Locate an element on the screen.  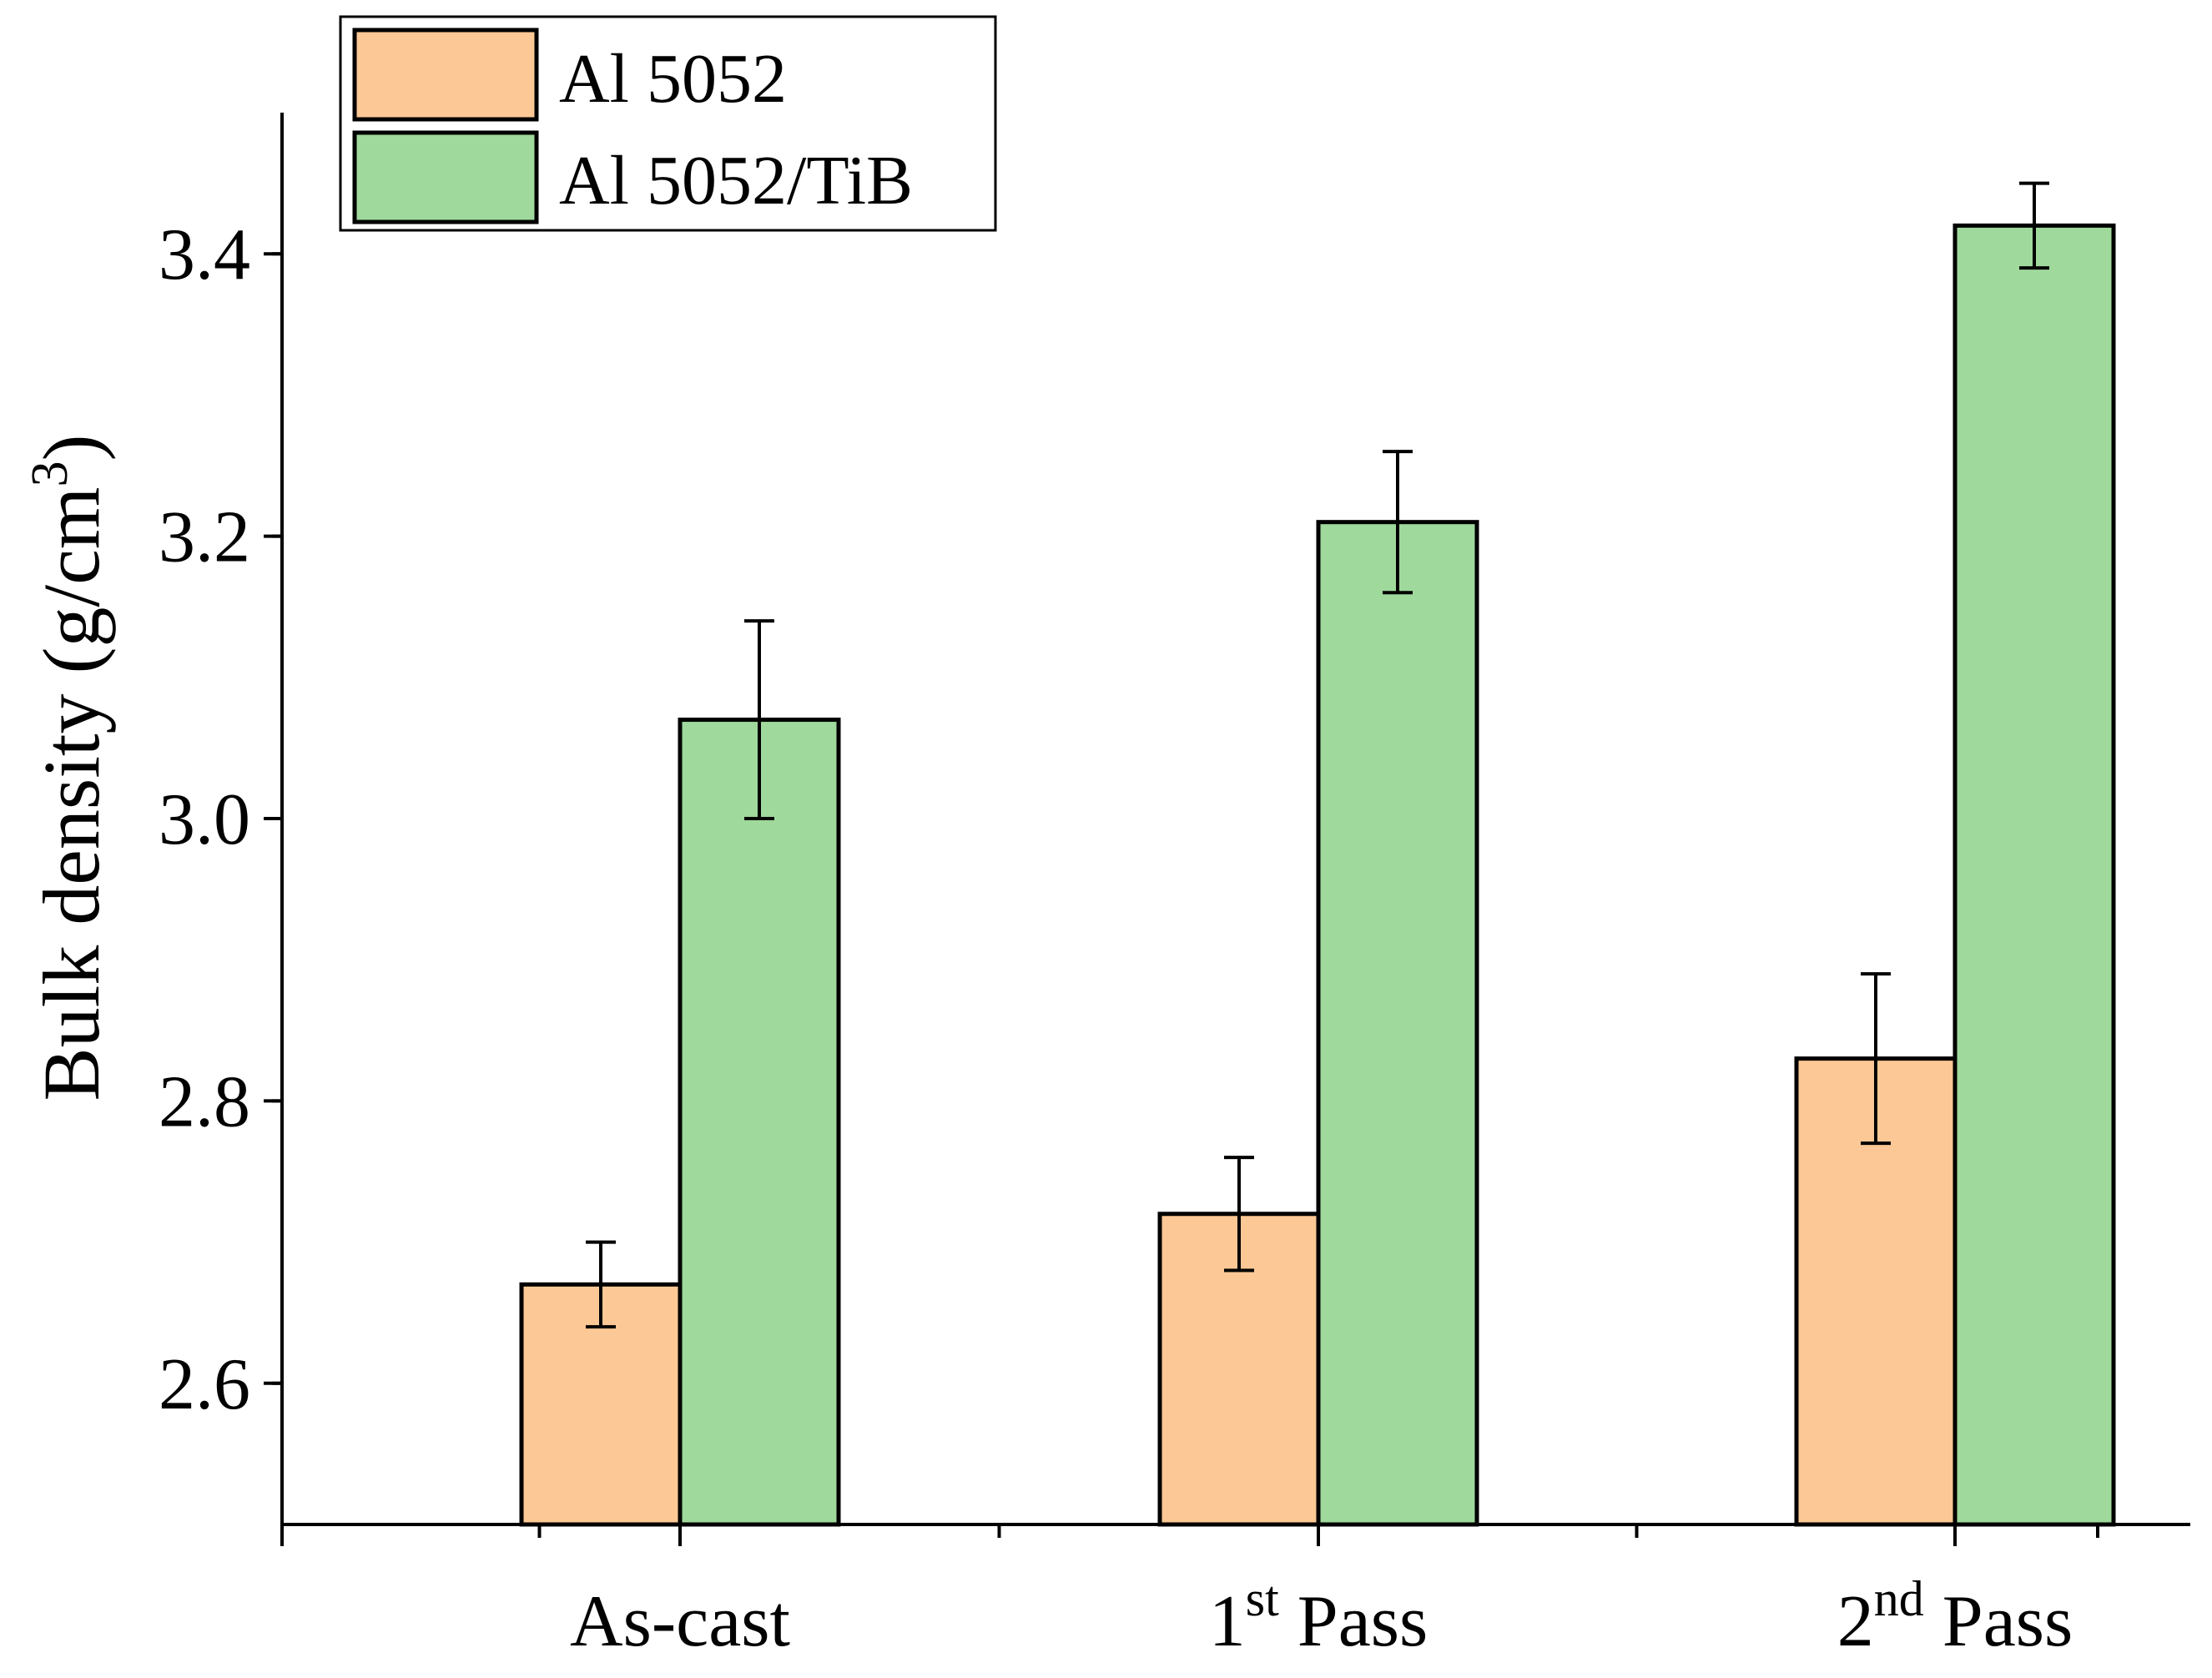
legend-swatch-al-5052-tib is located at coordinates (446, 177).